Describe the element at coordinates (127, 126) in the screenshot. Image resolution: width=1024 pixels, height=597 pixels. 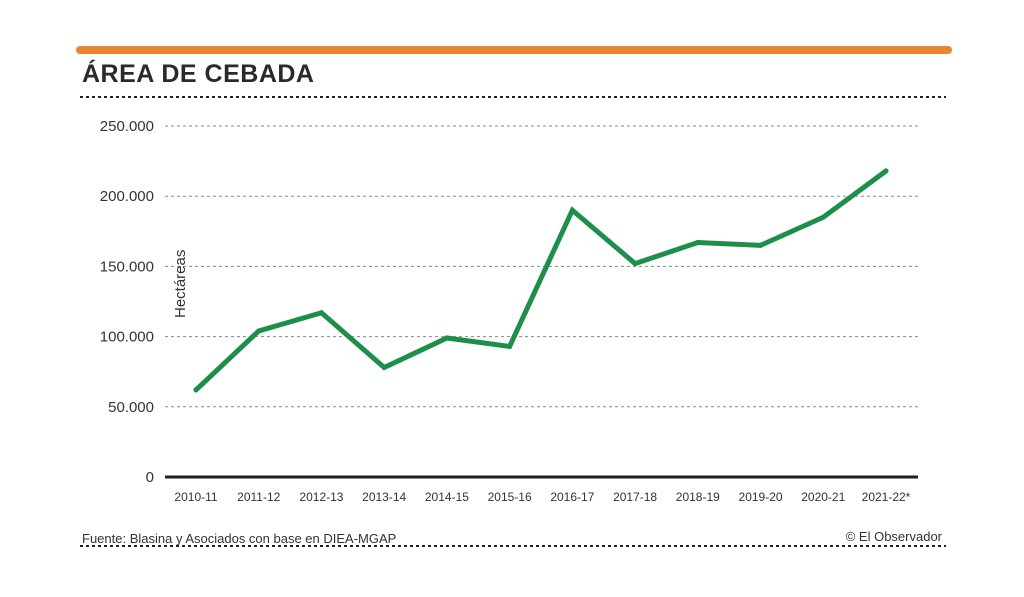
I see `y-tick-label: 250.000` at that location.